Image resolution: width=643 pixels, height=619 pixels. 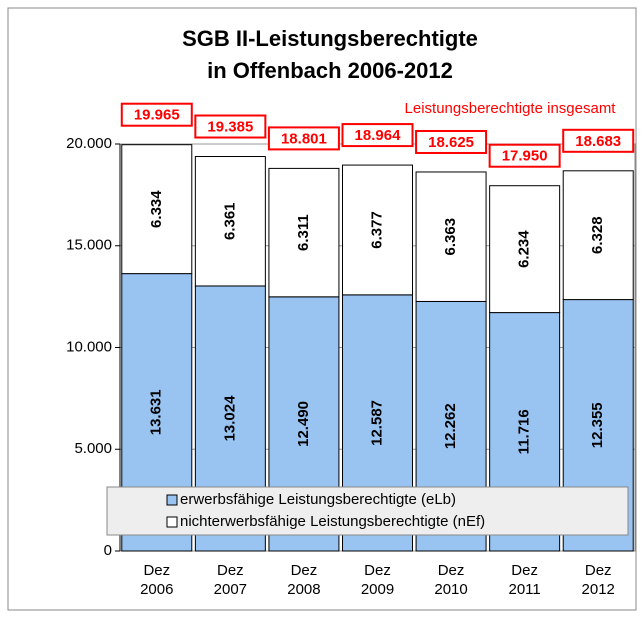 I want to click on x-tick-label: Dez 2010, so click(x=450, y=580).